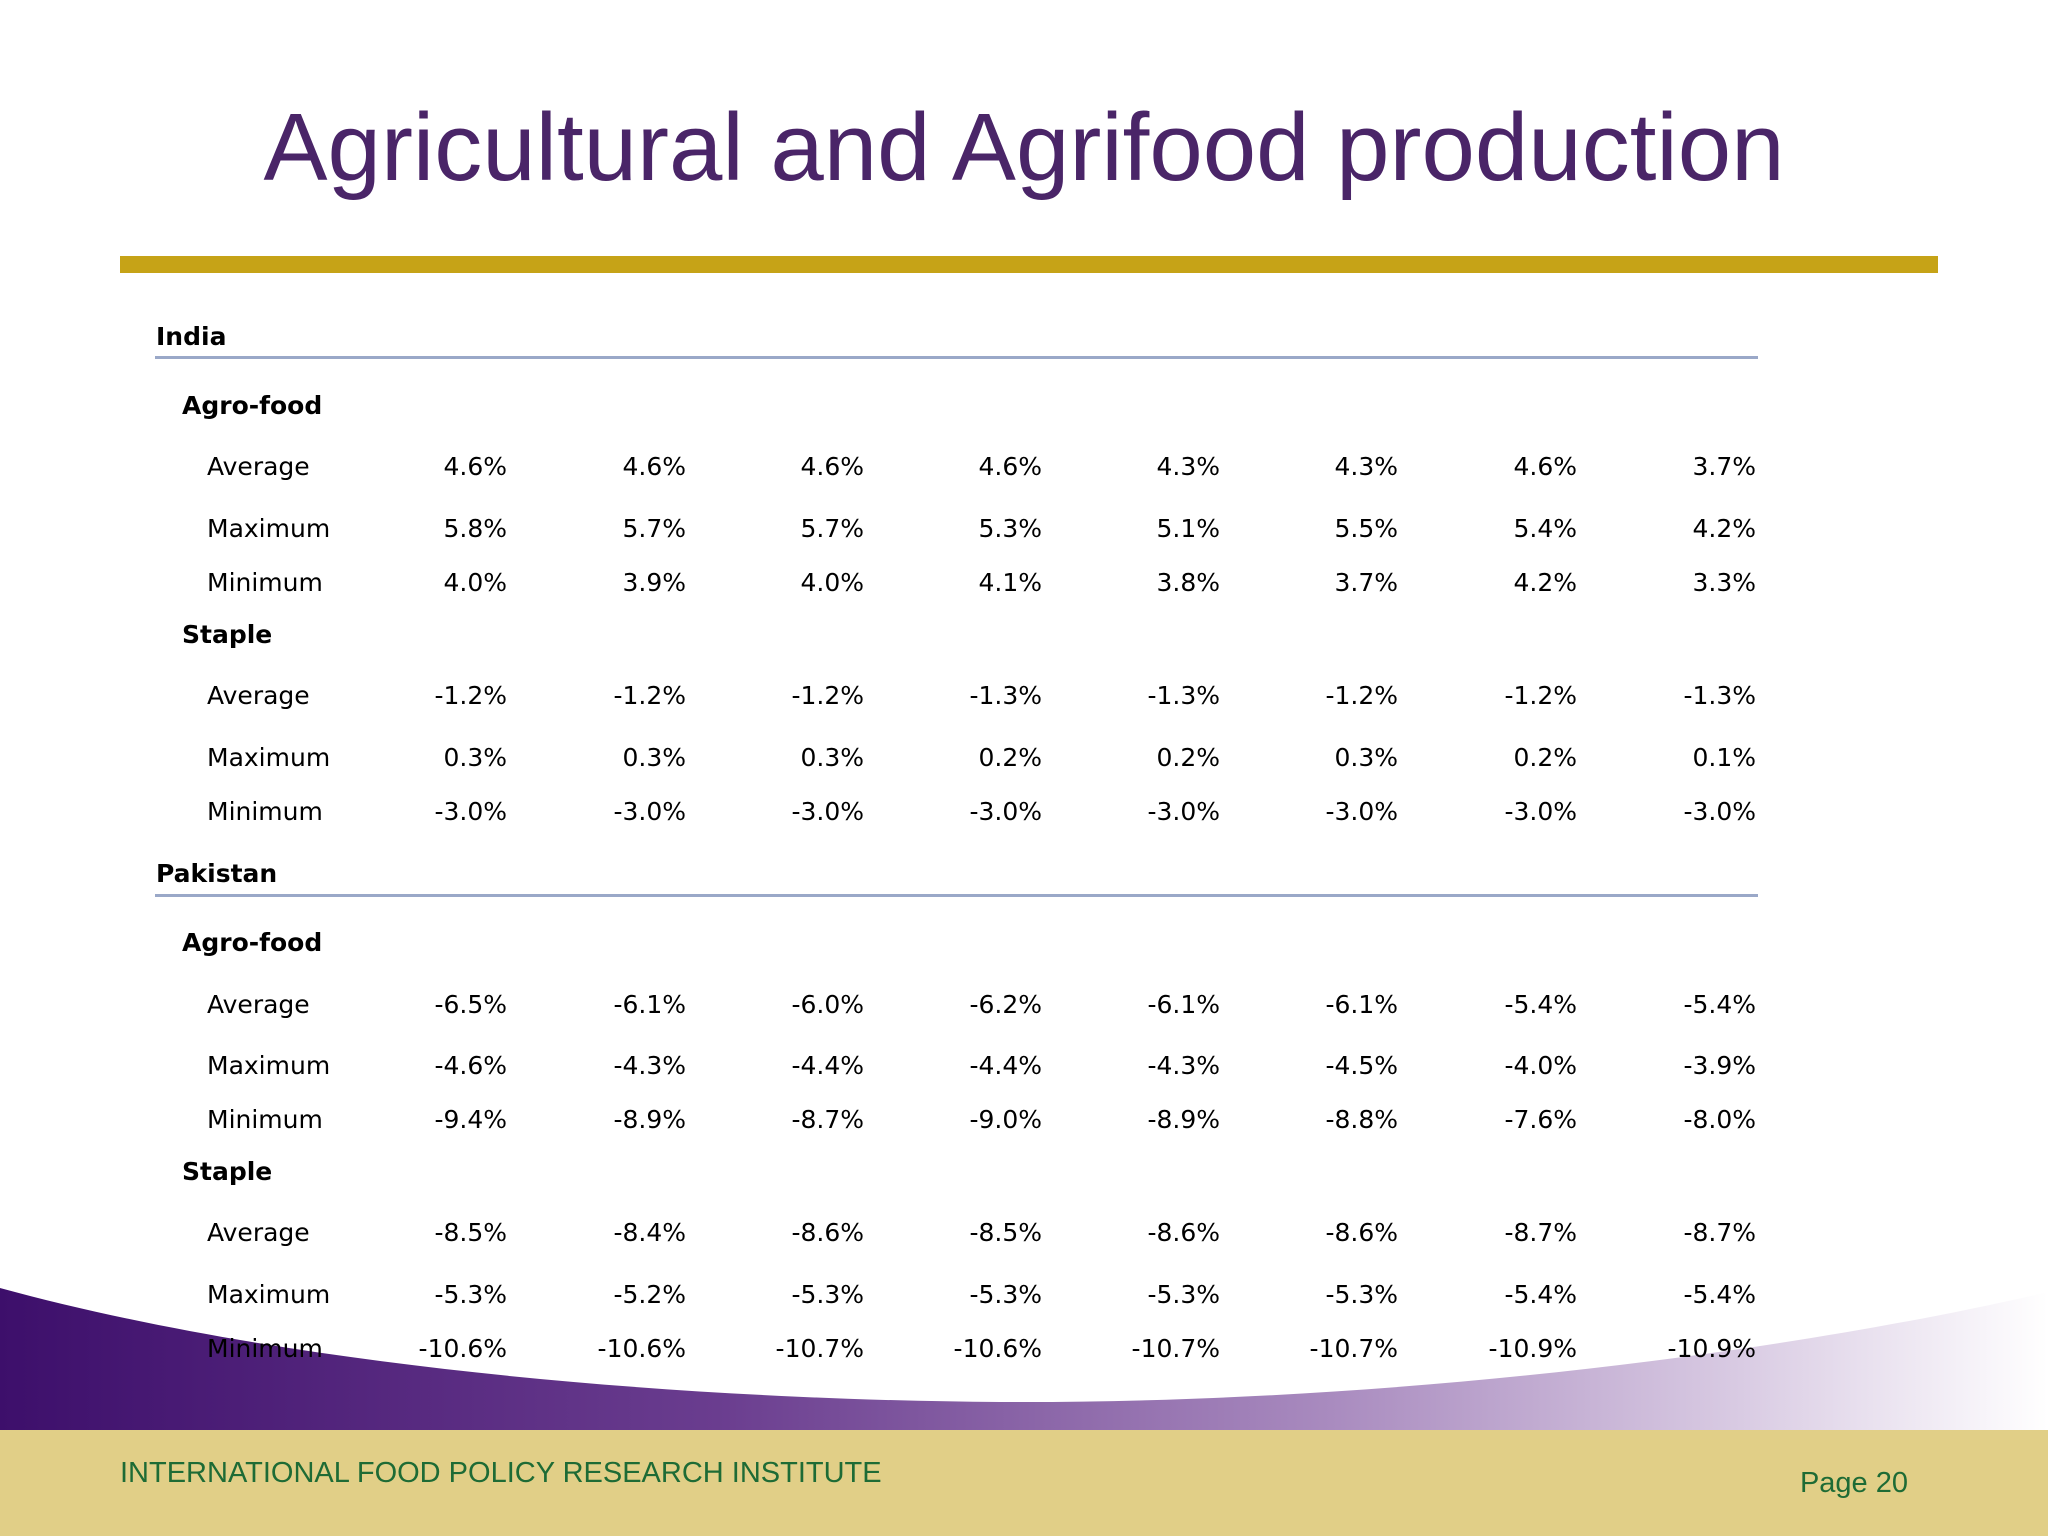 The width and height of the screenshot is (2048, 1536). I want to click on table-cell: -9.4%, so click(470, 1119).